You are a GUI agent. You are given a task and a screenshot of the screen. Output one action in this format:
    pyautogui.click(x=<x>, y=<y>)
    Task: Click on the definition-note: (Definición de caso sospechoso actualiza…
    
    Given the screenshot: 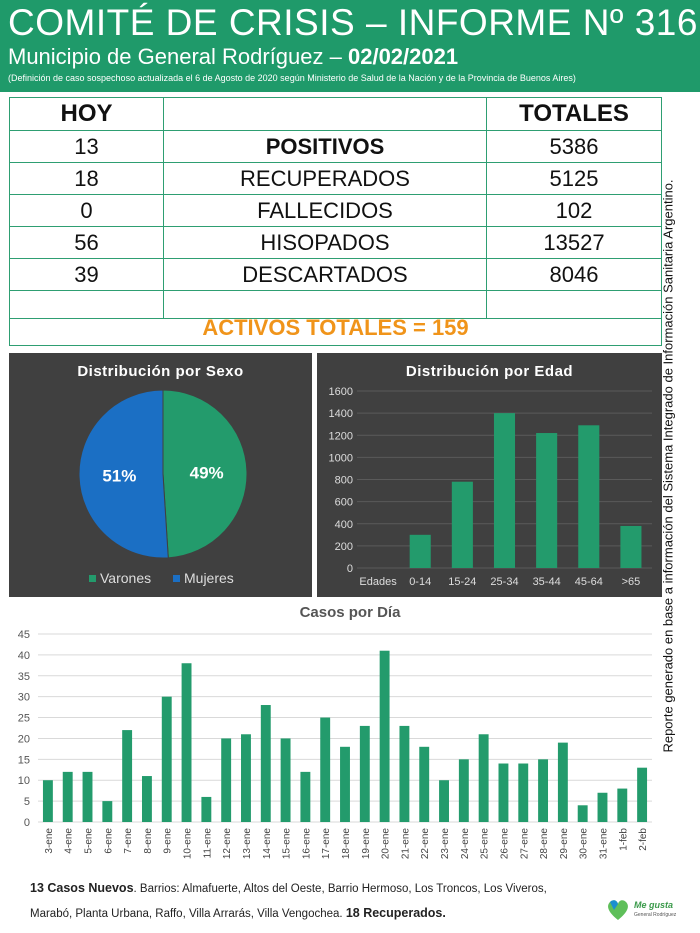 What is the action you would take?
    pyautogui.click(x=292, y=78)
    